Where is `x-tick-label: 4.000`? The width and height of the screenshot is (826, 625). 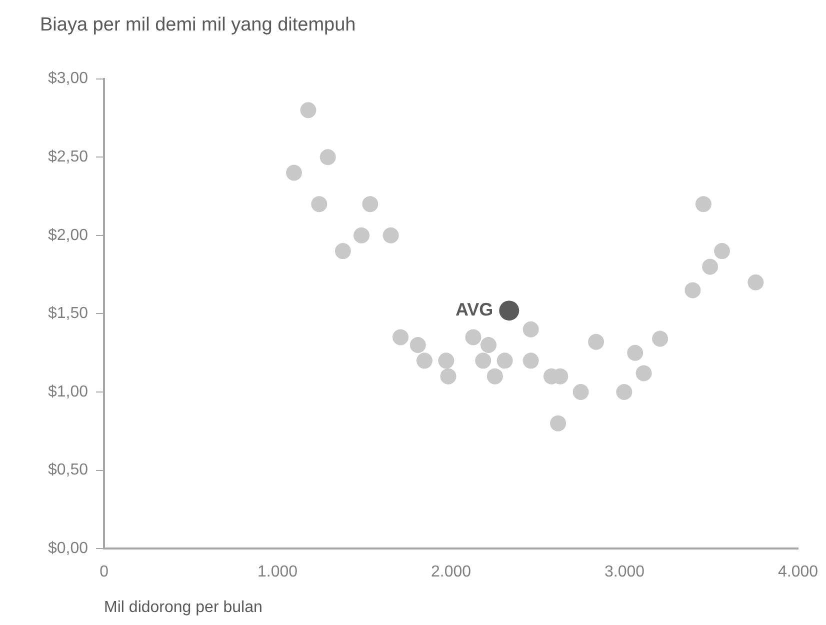
x-tick-label: 4.000 is located at coordinates (798, 572).